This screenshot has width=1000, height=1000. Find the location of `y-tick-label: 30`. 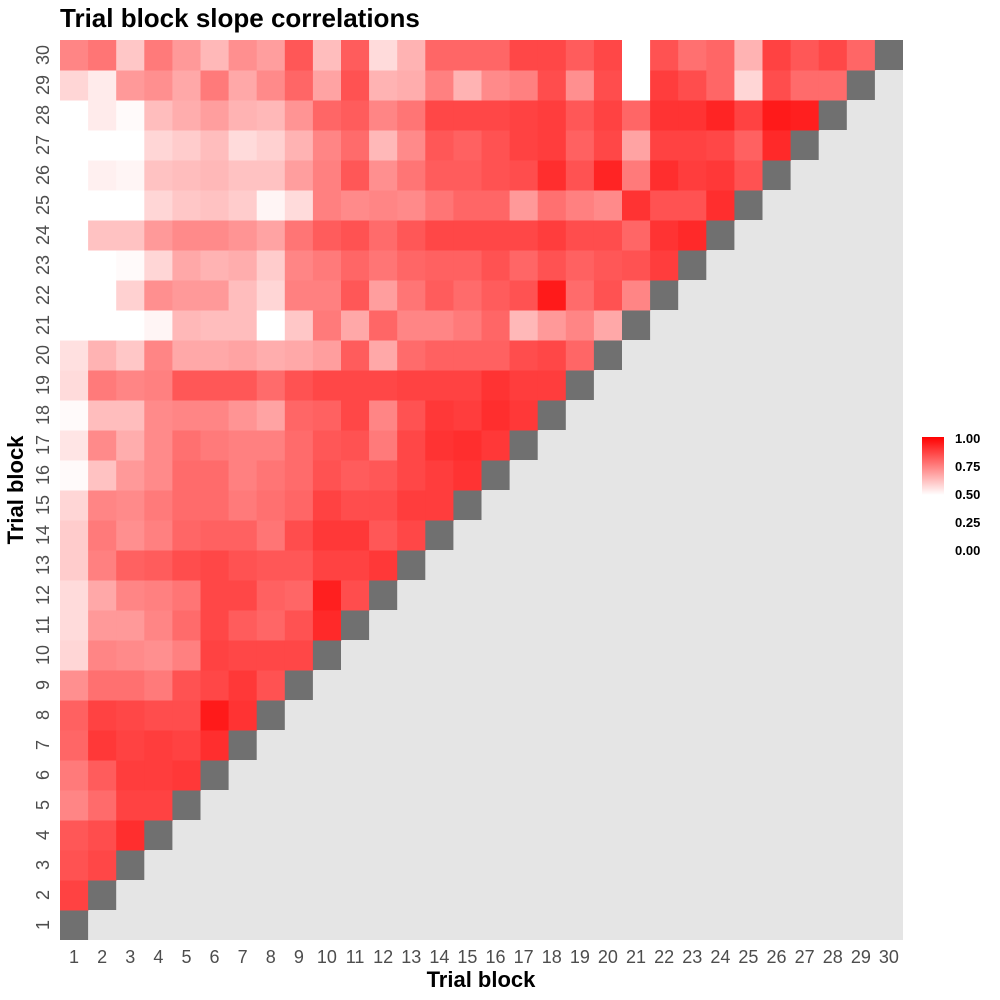

y-tick-label: 30 is located at coordinates (43, 55).